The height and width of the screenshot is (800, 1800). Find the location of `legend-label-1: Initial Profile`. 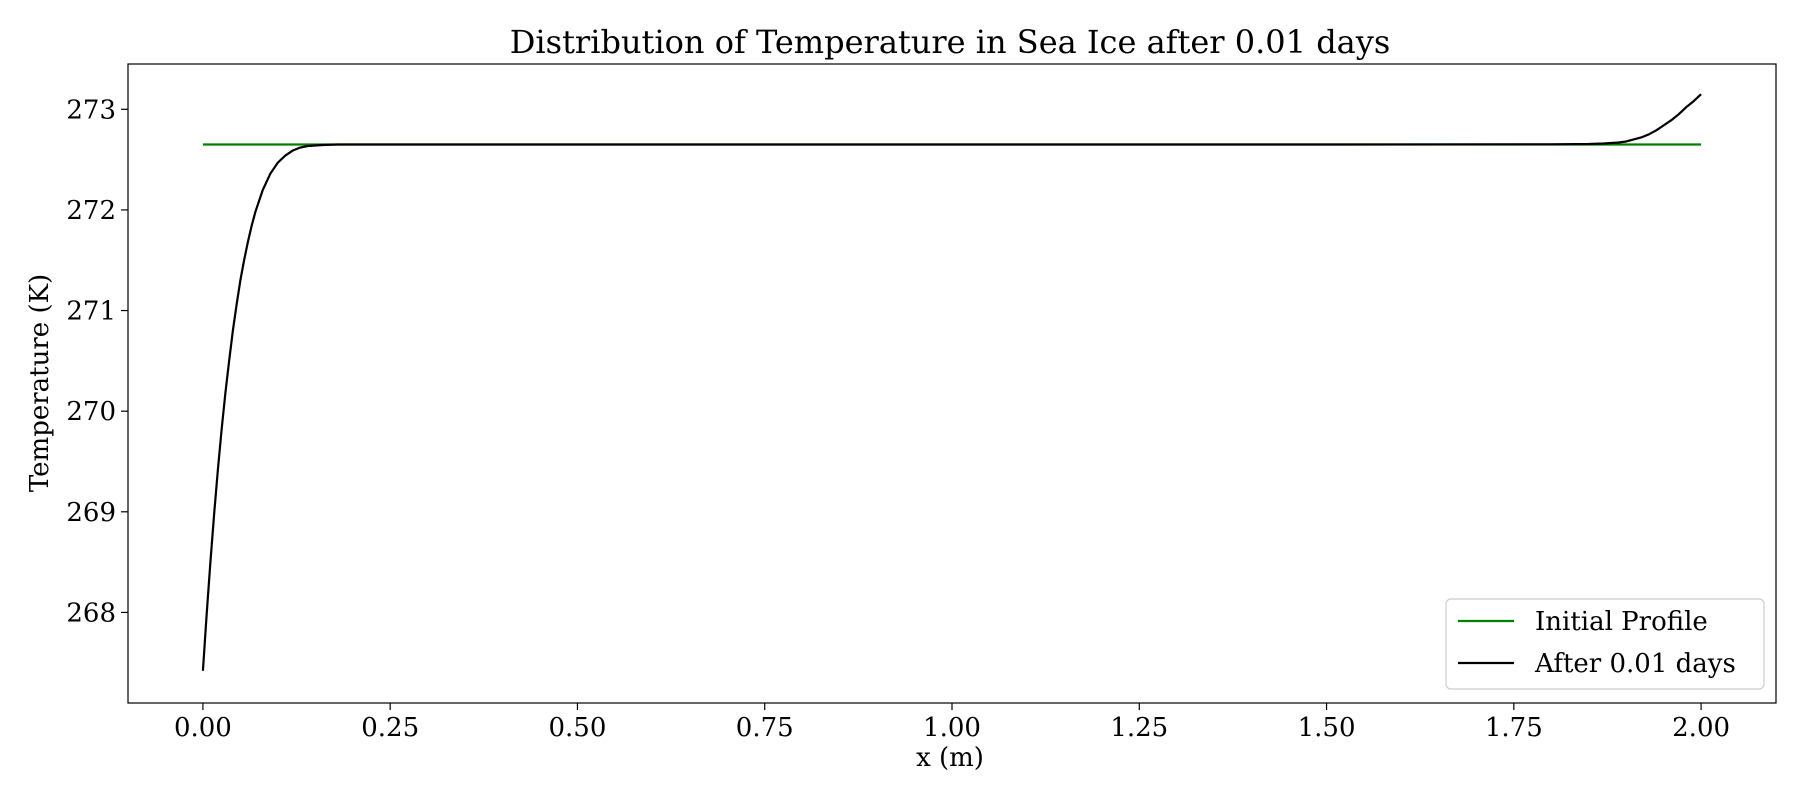

legend-label-1: Initial Profile is located at coordinates (1621, 622).